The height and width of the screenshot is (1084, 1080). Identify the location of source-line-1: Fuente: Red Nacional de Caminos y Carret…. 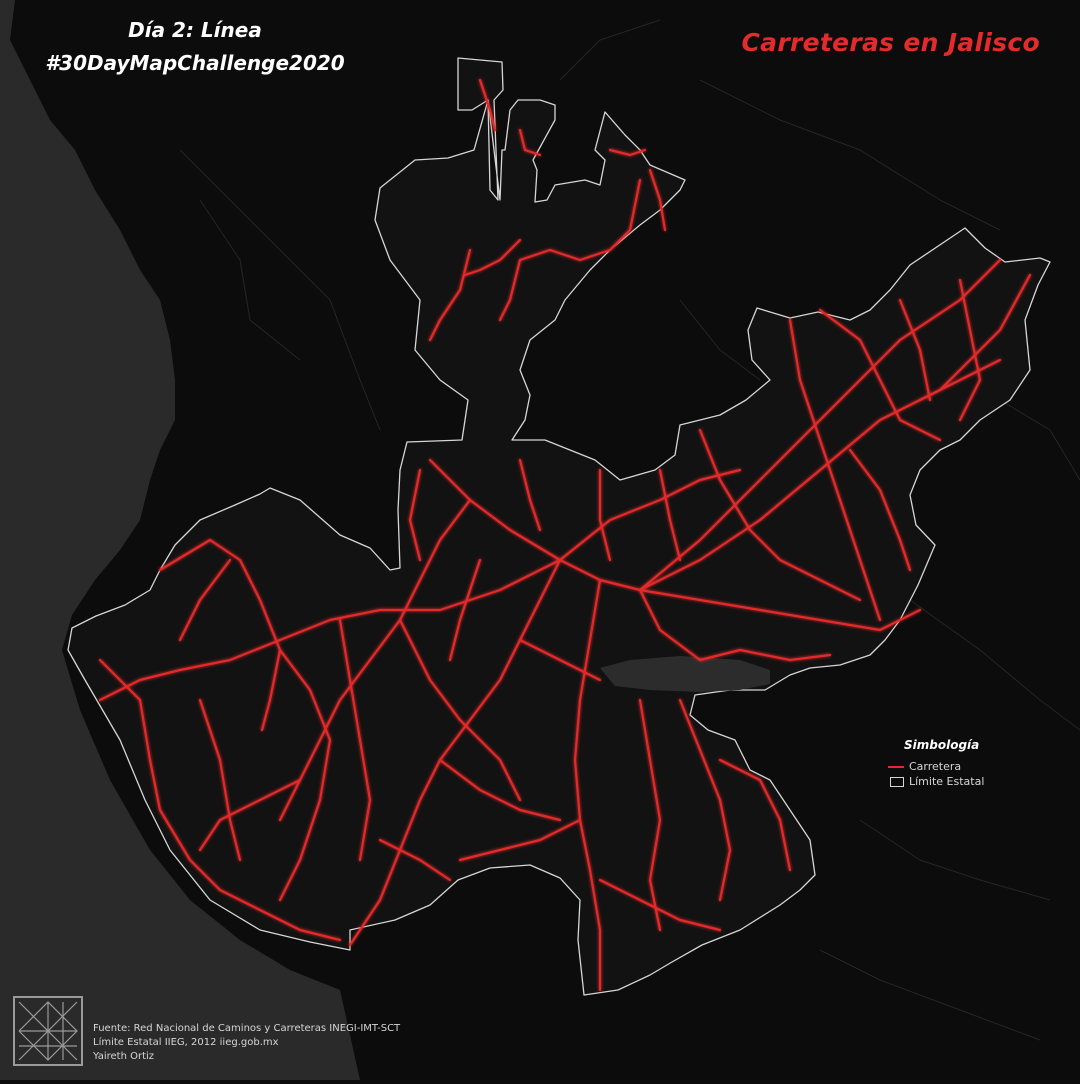
(247, 1028).